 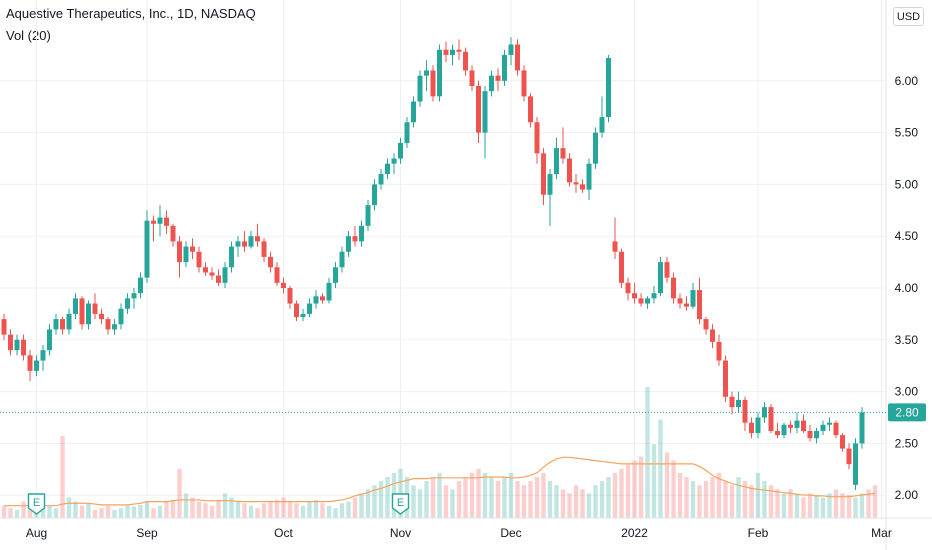 What do you see at coordinates (907, 412) in the screenshot?
I see `last-price-label: 2.80` at bounding box center [907, 412].